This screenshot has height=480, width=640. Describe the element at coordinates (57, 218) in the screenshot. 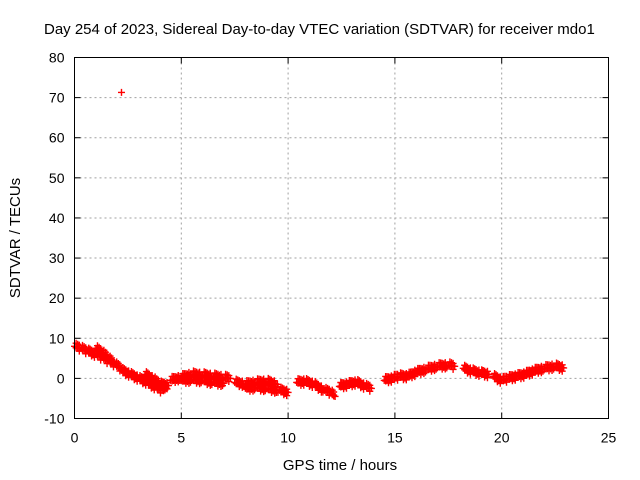

I see `y-tick-label: 40` at that location.